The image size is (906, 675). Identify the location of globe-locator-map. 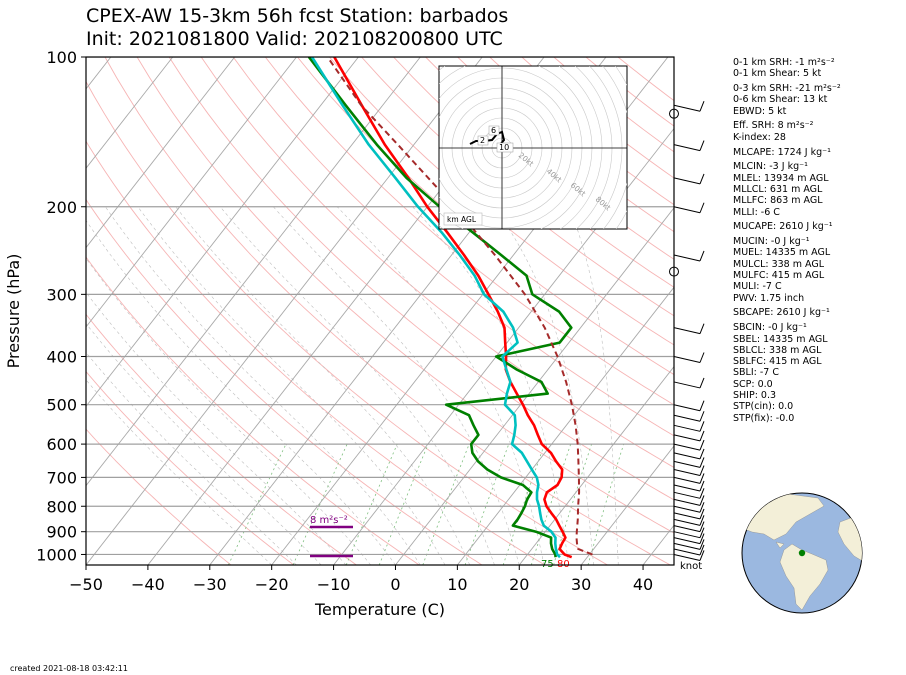
(802, 553).